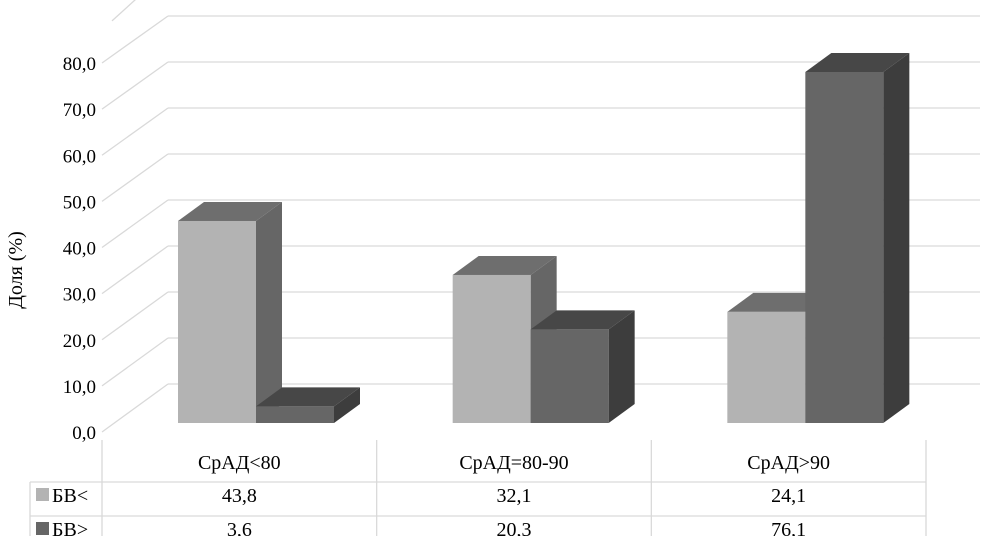 The width and height of the screenshot is (982, 536). Describe the element at coordinates (513, 463) in the screenshot. I see `x-tick-label: СрАД=80-90` at that location.